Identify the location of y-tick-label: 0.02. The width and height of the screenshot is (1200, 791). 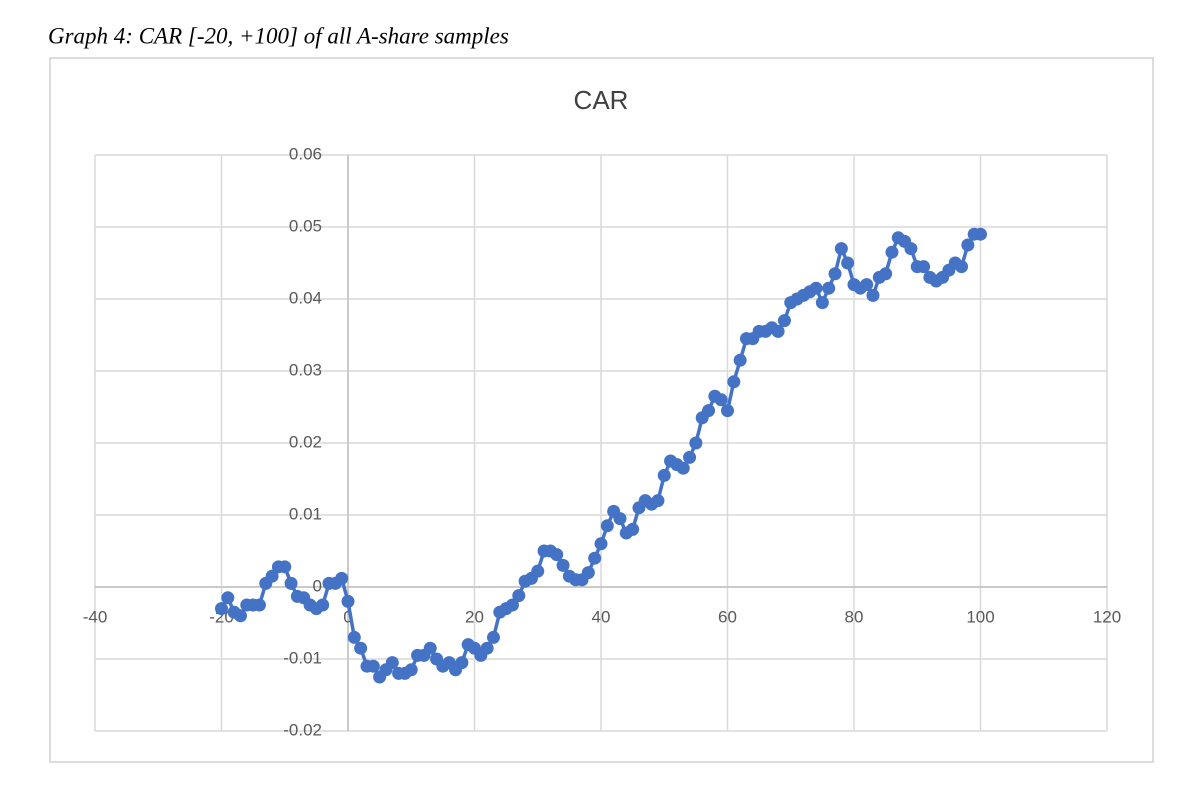
(305, 441).